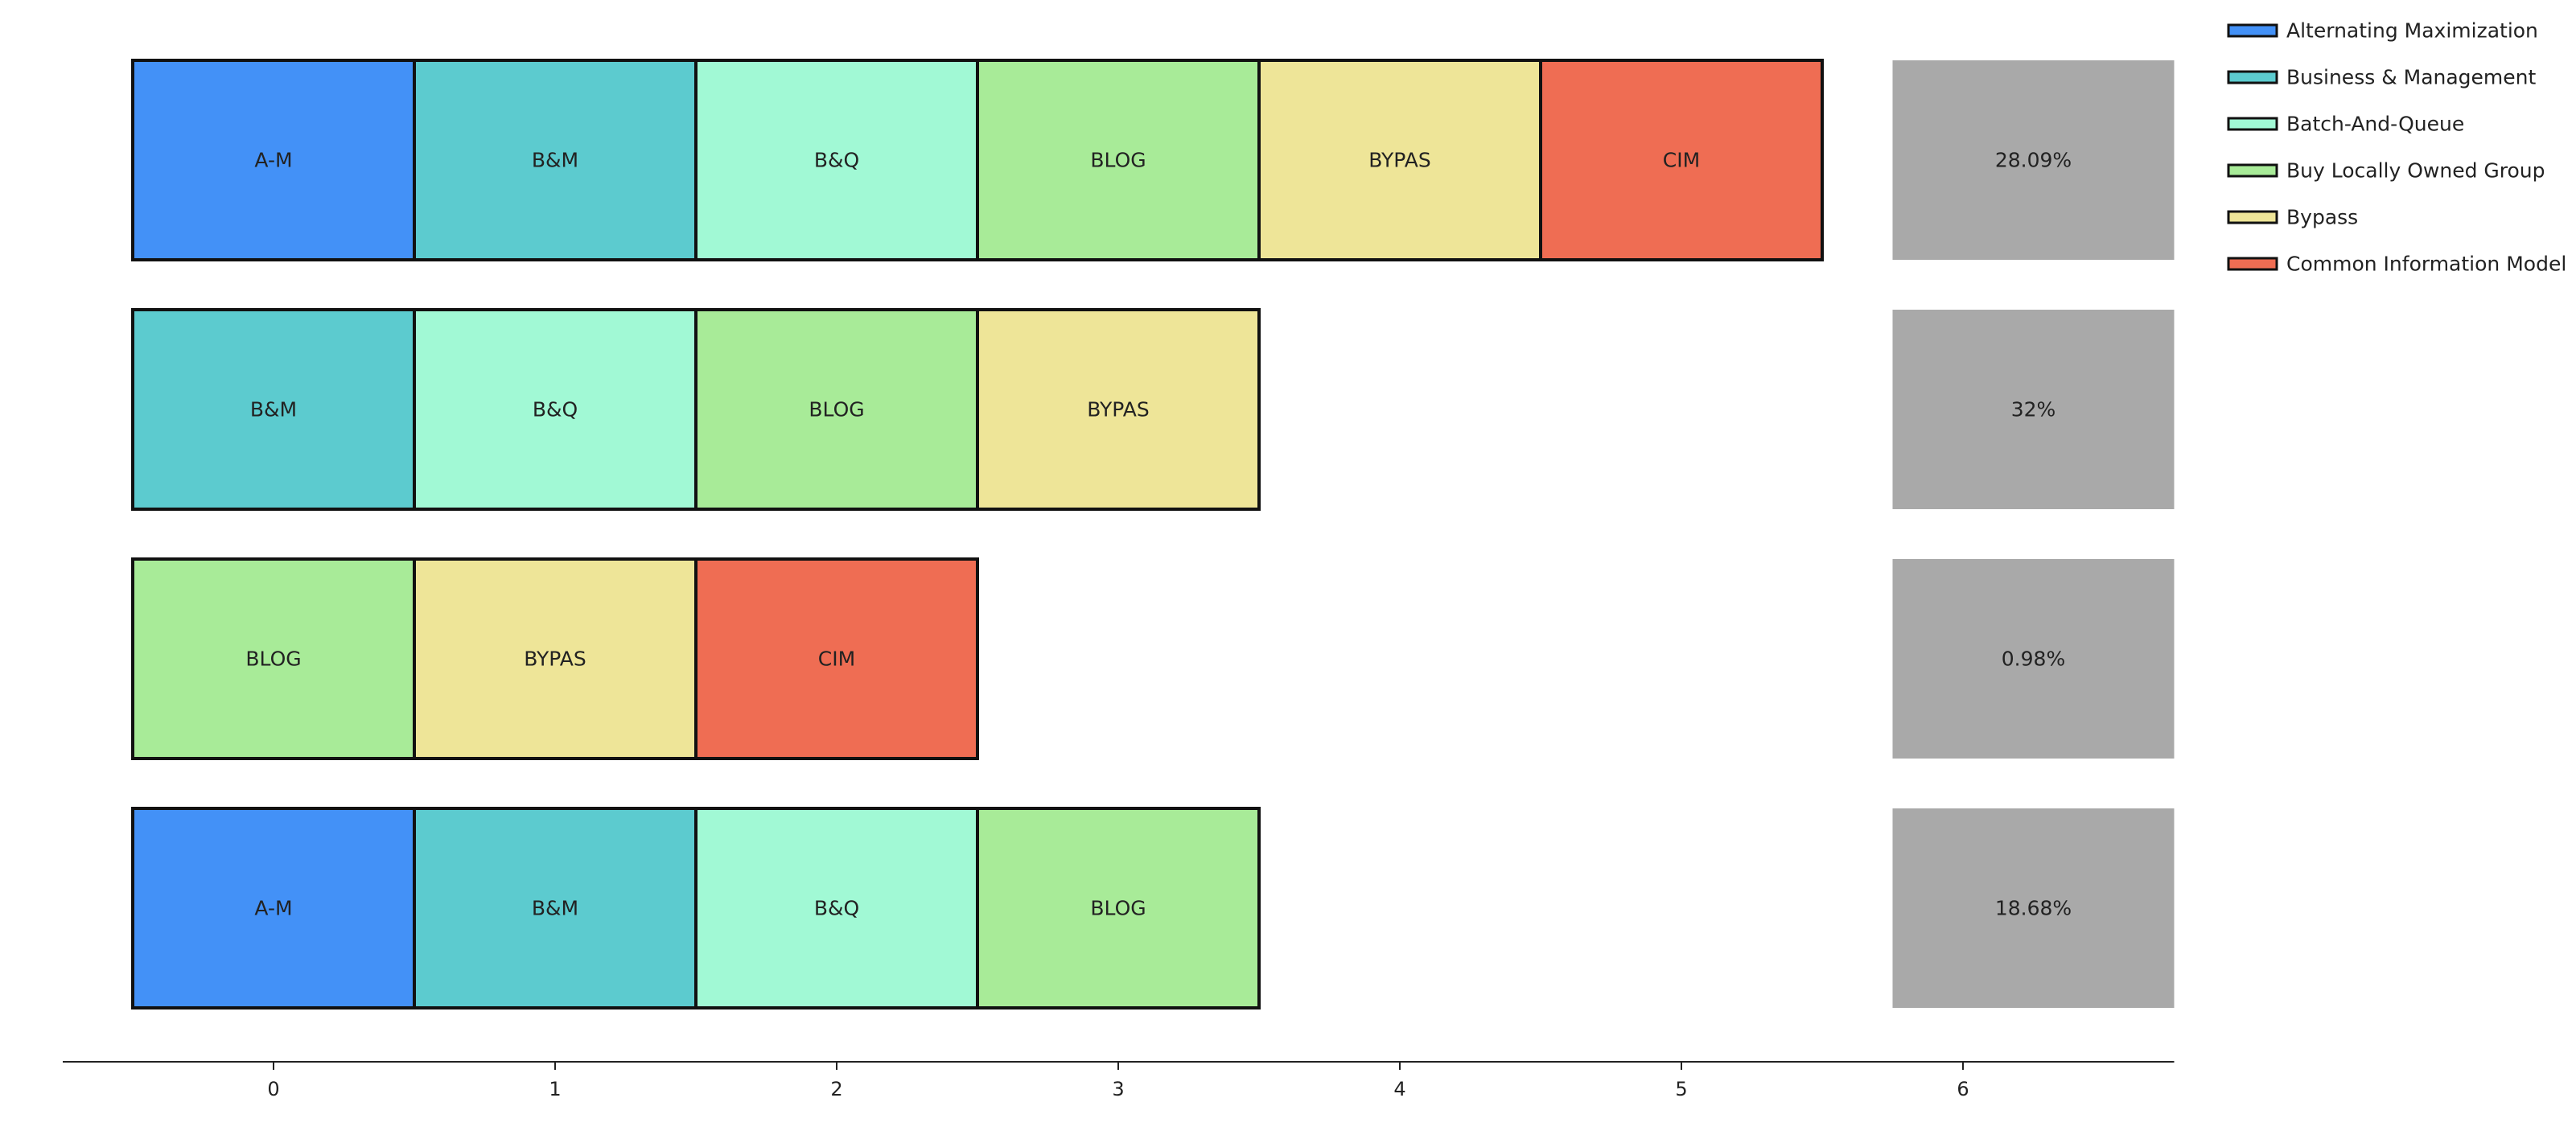  What do you see at coordinates (2412, 31) in the screenshot?
I see `legend-label: Alternating Maximization` at bounding box center [2412, 31].